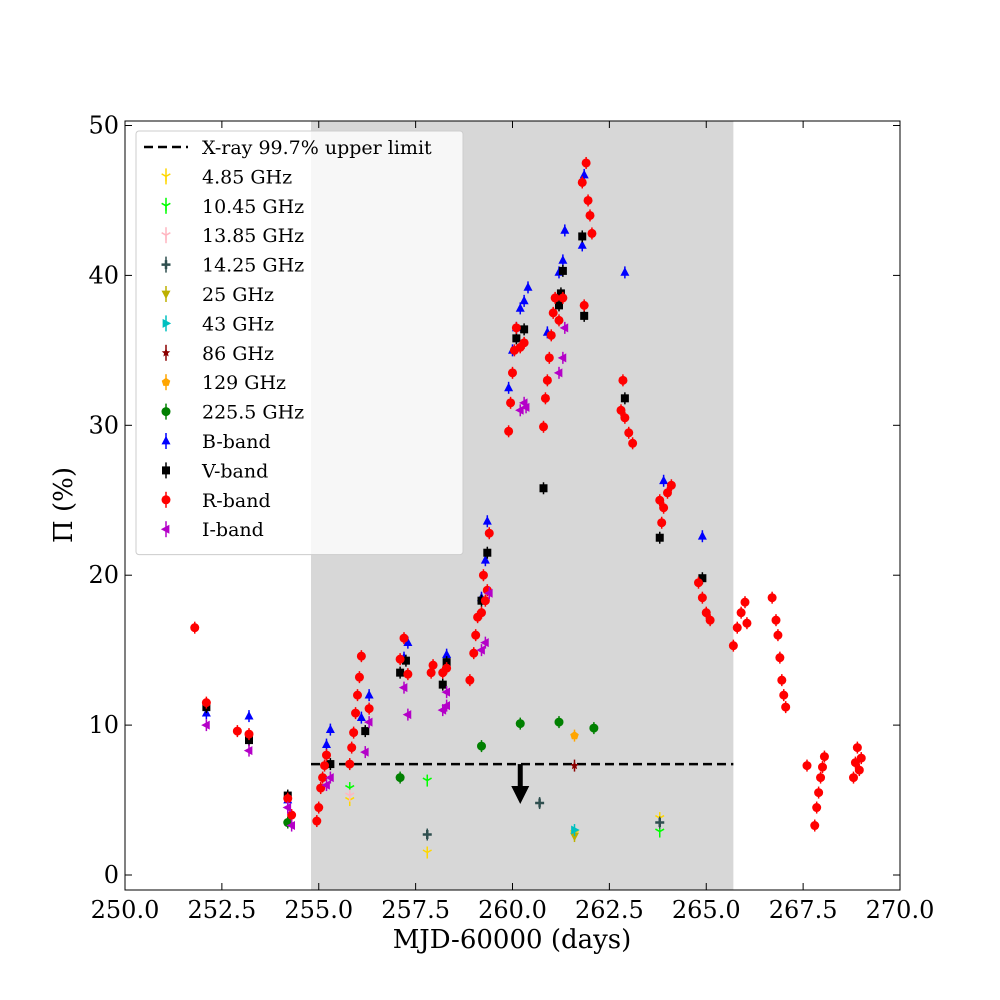 This screenshot has height=1000, width=1000. I want to click on x-tick-label: 260.0, so click(512, 910).